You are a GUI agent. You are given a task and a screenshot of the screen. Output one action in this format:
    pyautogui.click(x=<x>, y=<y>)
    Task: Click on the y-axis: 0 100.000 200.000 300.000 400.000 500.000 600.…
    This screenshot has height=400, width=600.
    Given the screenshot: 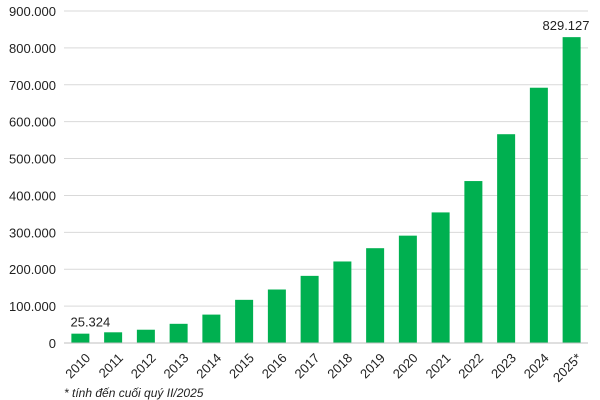 What is the action you would take?
    pyautogui.click(x=32, y=177)
    